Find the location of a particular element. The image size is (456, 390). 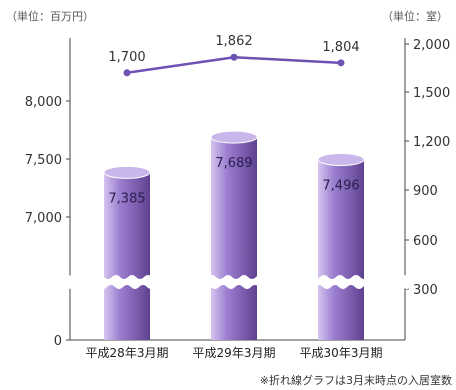

category-label: 平成30年3月期 is located at coordinates (341, 353).